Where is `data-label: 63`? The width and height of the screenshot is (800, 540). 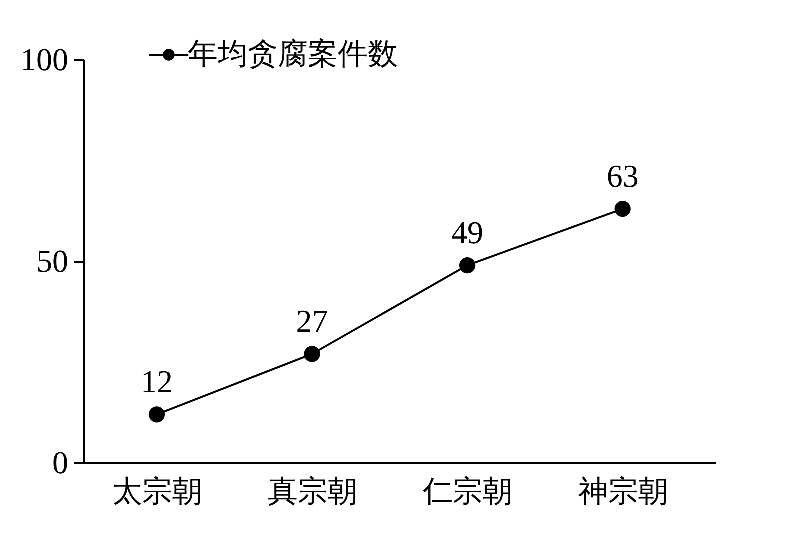 data-label: 63 is located at coordinates (622, 176).